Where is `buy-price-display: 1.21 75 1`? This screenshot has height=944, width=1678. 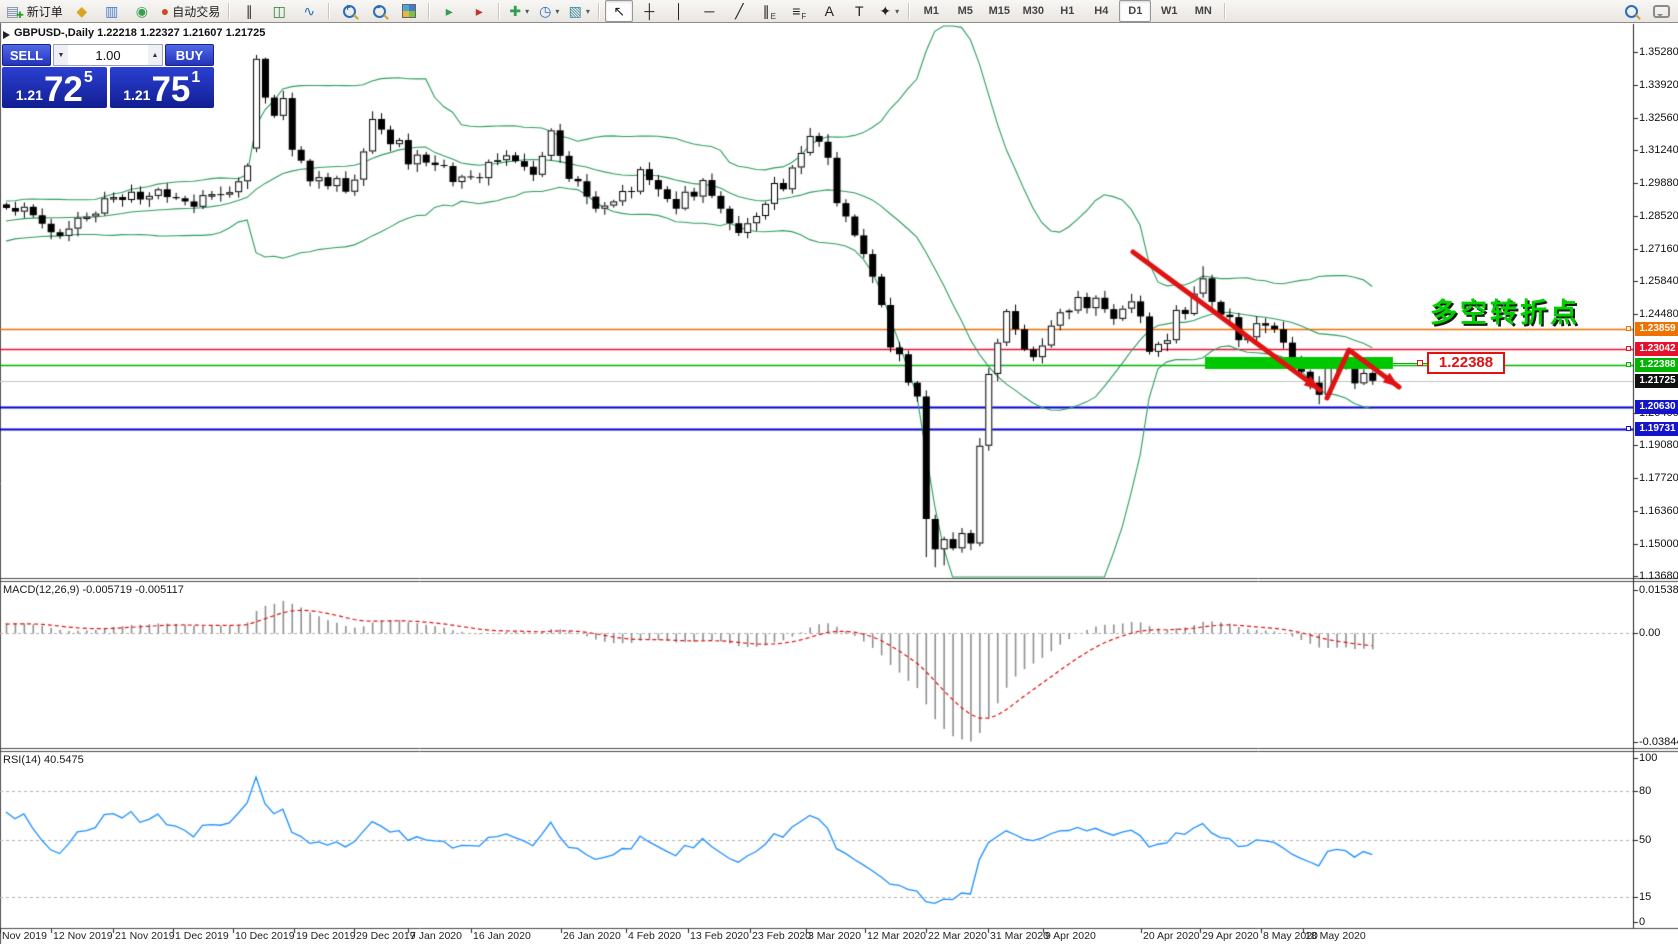
buy-price-display: 1.21 75 1 is located at coordinates (161, 87).